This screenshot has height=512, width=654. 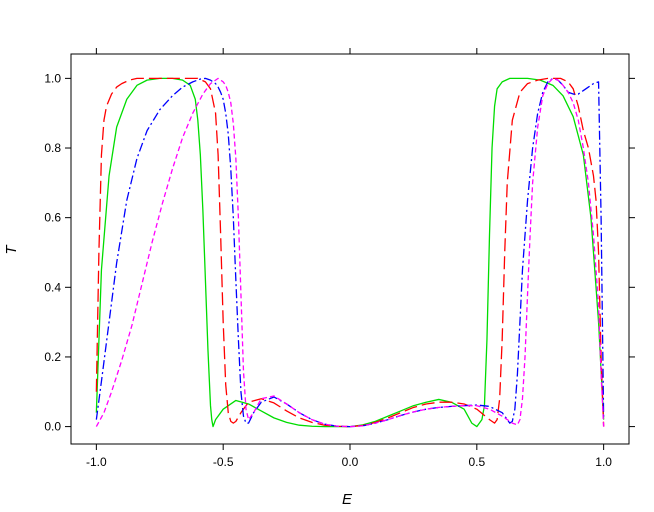 What do you see at coordinates (52, 218) in the screenshot?
I see `y-tick-label: 0.6` at bounding box center [52, 218].